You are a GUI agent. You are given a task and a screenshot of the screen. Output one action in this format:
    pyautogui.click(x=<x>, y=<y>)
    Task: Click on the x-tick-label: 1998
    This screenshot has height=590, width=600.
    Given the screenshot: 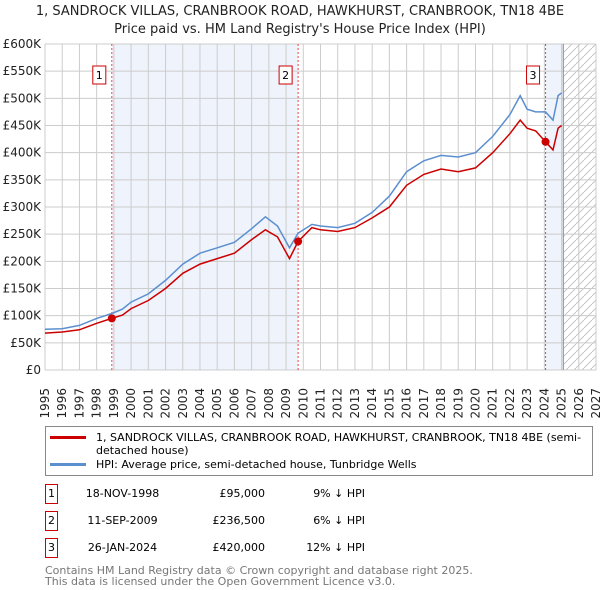 What is the action you would take?
    pyautogui.click(x=97, y=403)
    